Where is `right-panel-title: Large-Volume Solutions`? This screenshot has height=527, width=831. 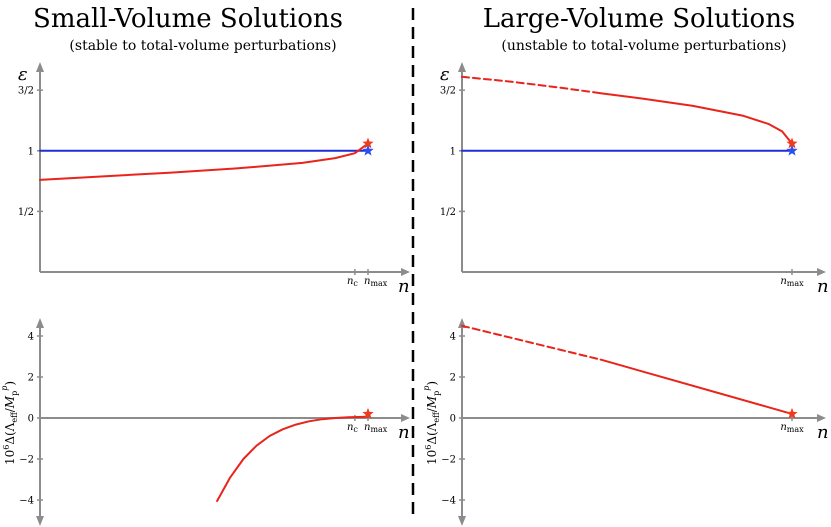
right-panel-title: Large-Volume Solutions is located at coordinates (639, 19).